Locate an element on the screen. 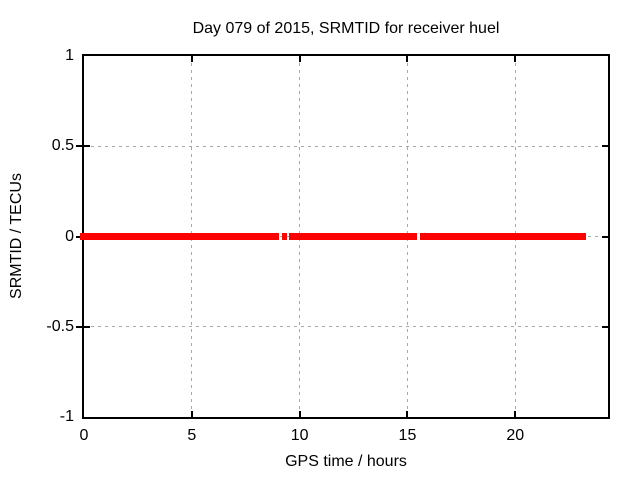 The image size is (640, 480). x-tick-label: 10 is located at coordinates (299, 435).